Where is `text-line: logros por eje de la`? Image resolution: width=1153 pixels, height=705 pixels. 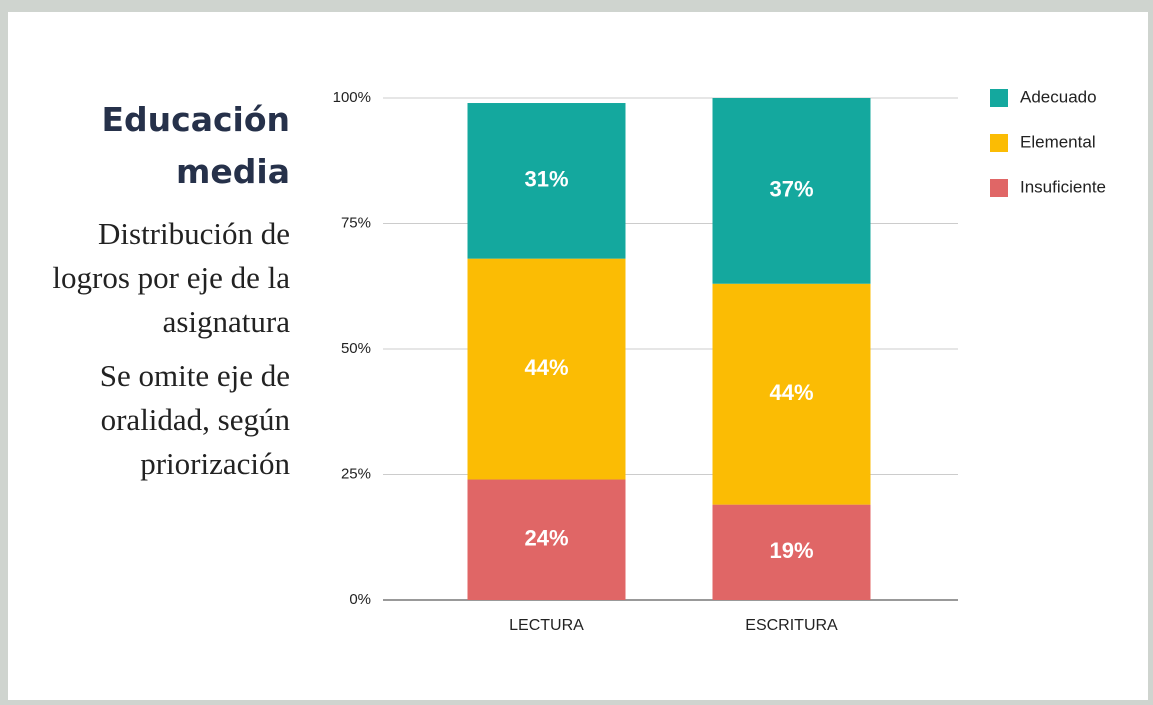 text-line: logros por eje de la is located at coordinates (171, 277).